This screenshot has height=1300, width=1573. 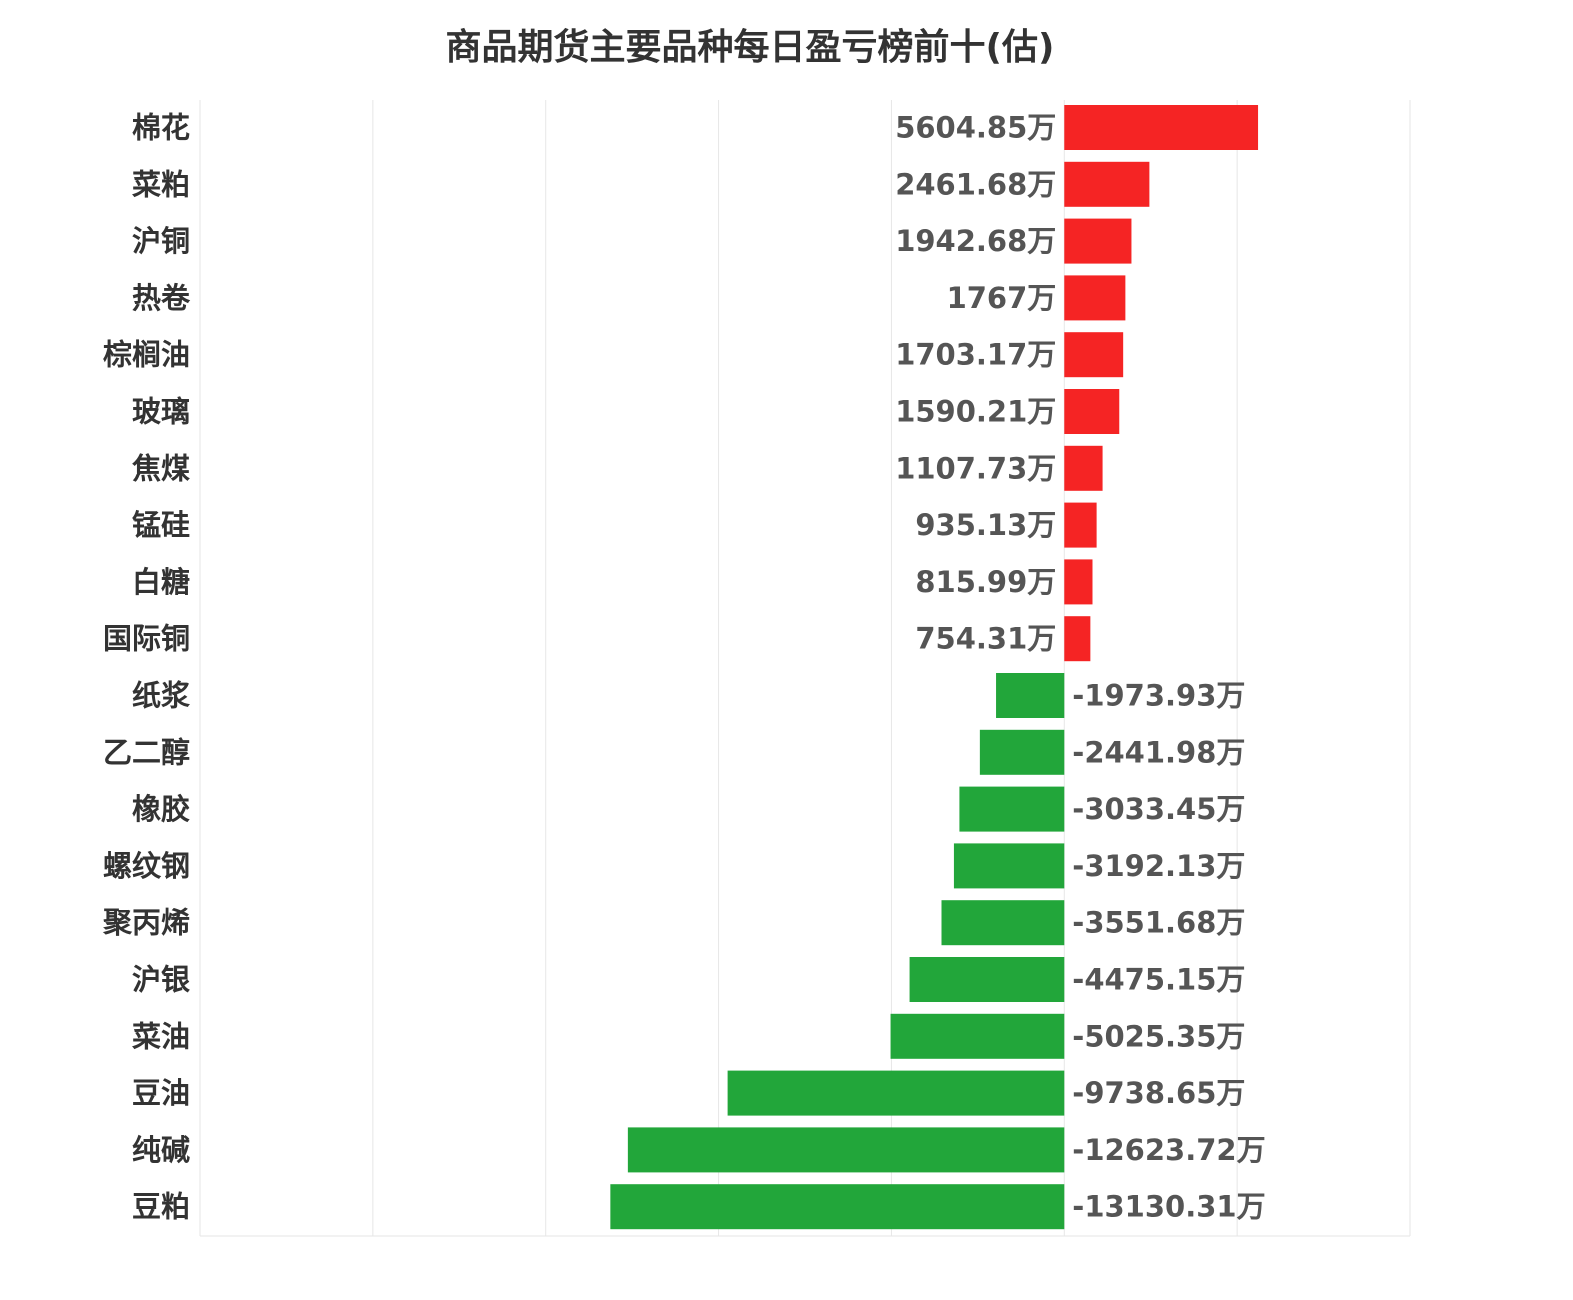 What do you see at coordinates (161, 696) in the screenshot?
I see `category-label: 纸浆` at bounding box center [161, 696].